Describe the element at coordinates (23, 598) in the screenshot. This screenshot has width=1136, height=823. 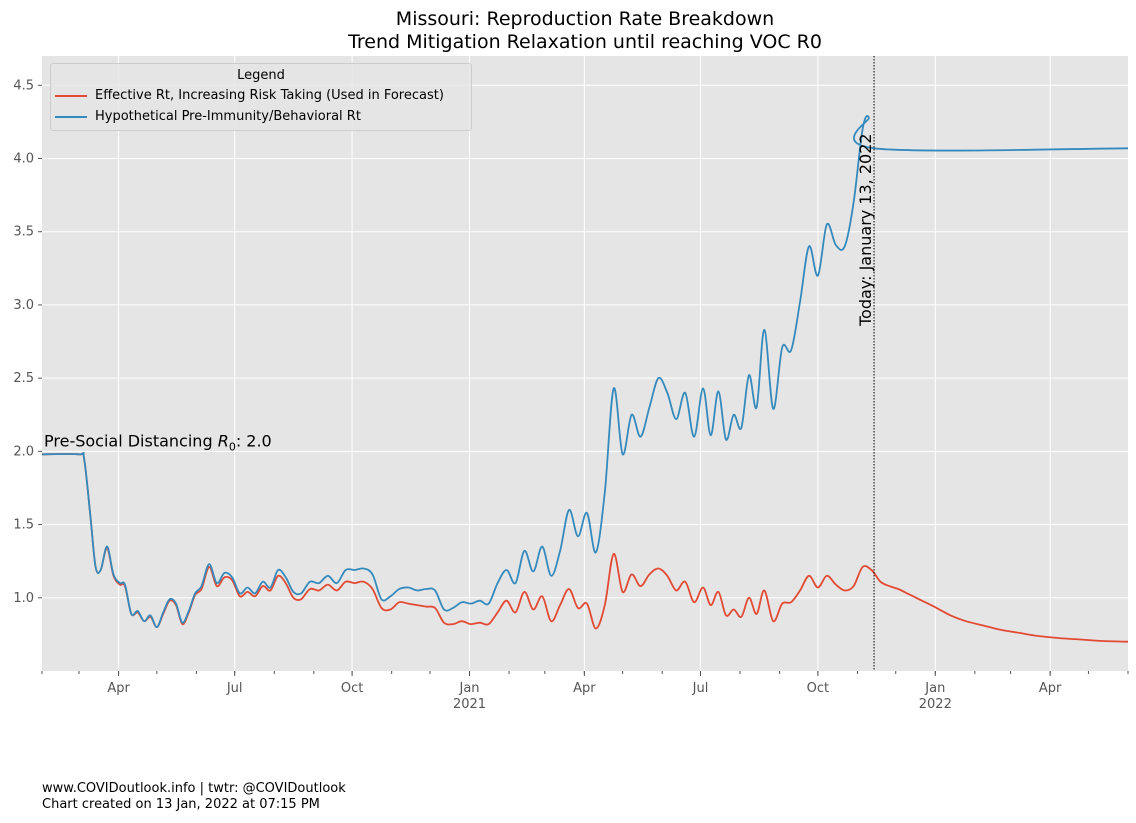
I see `y-tick-label: 1.0` at that location.